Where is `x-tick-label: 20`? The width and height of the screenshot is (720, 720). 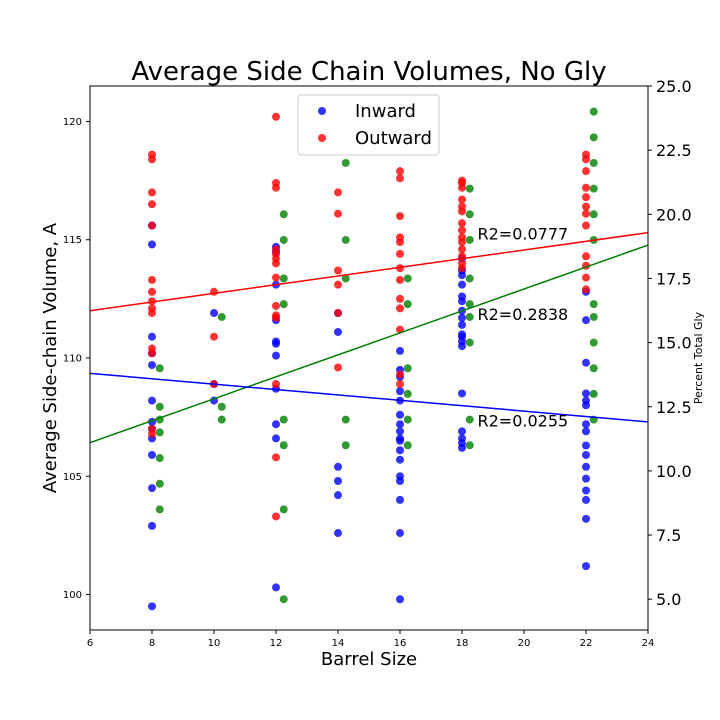 x-tick-label: 20 is located at coordinates (524, 643).